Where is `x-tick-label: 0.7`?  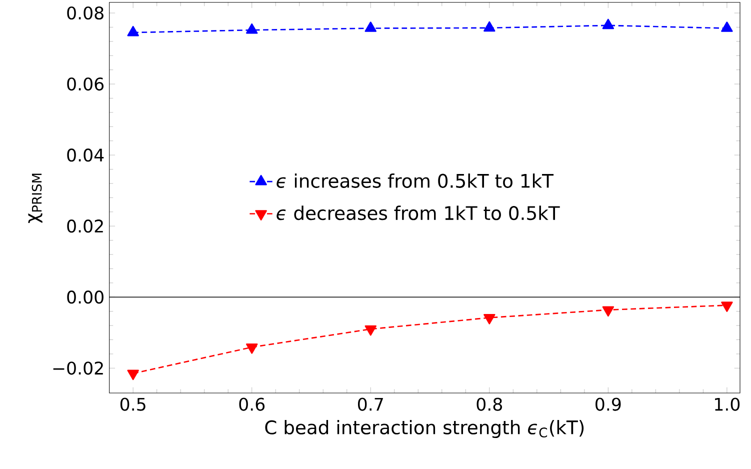
x-tick-label: 0.7 is located at coordinates (370, 404).